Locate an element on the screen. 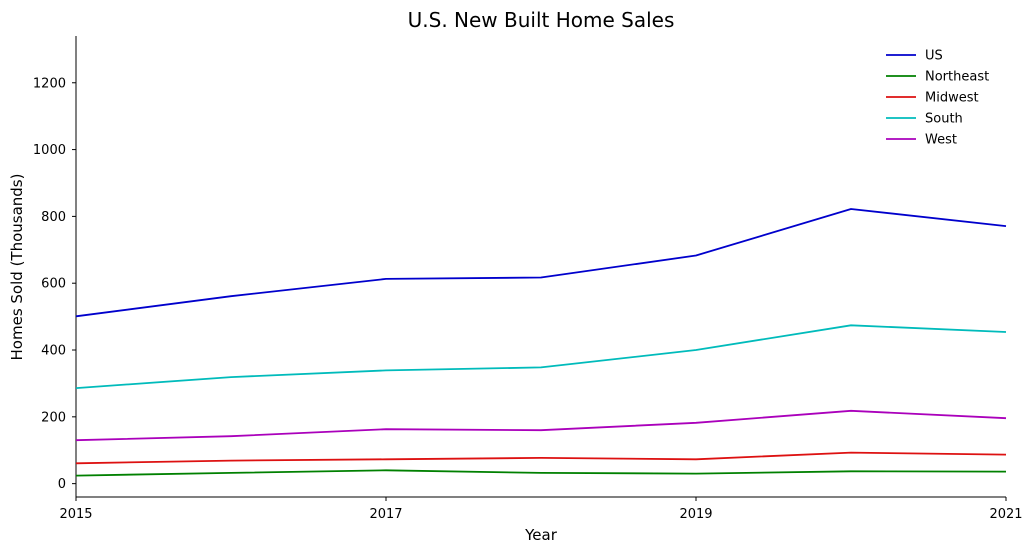 The image size is (1033, 552). legend-label-west: West is located at coordinates (941, 140).